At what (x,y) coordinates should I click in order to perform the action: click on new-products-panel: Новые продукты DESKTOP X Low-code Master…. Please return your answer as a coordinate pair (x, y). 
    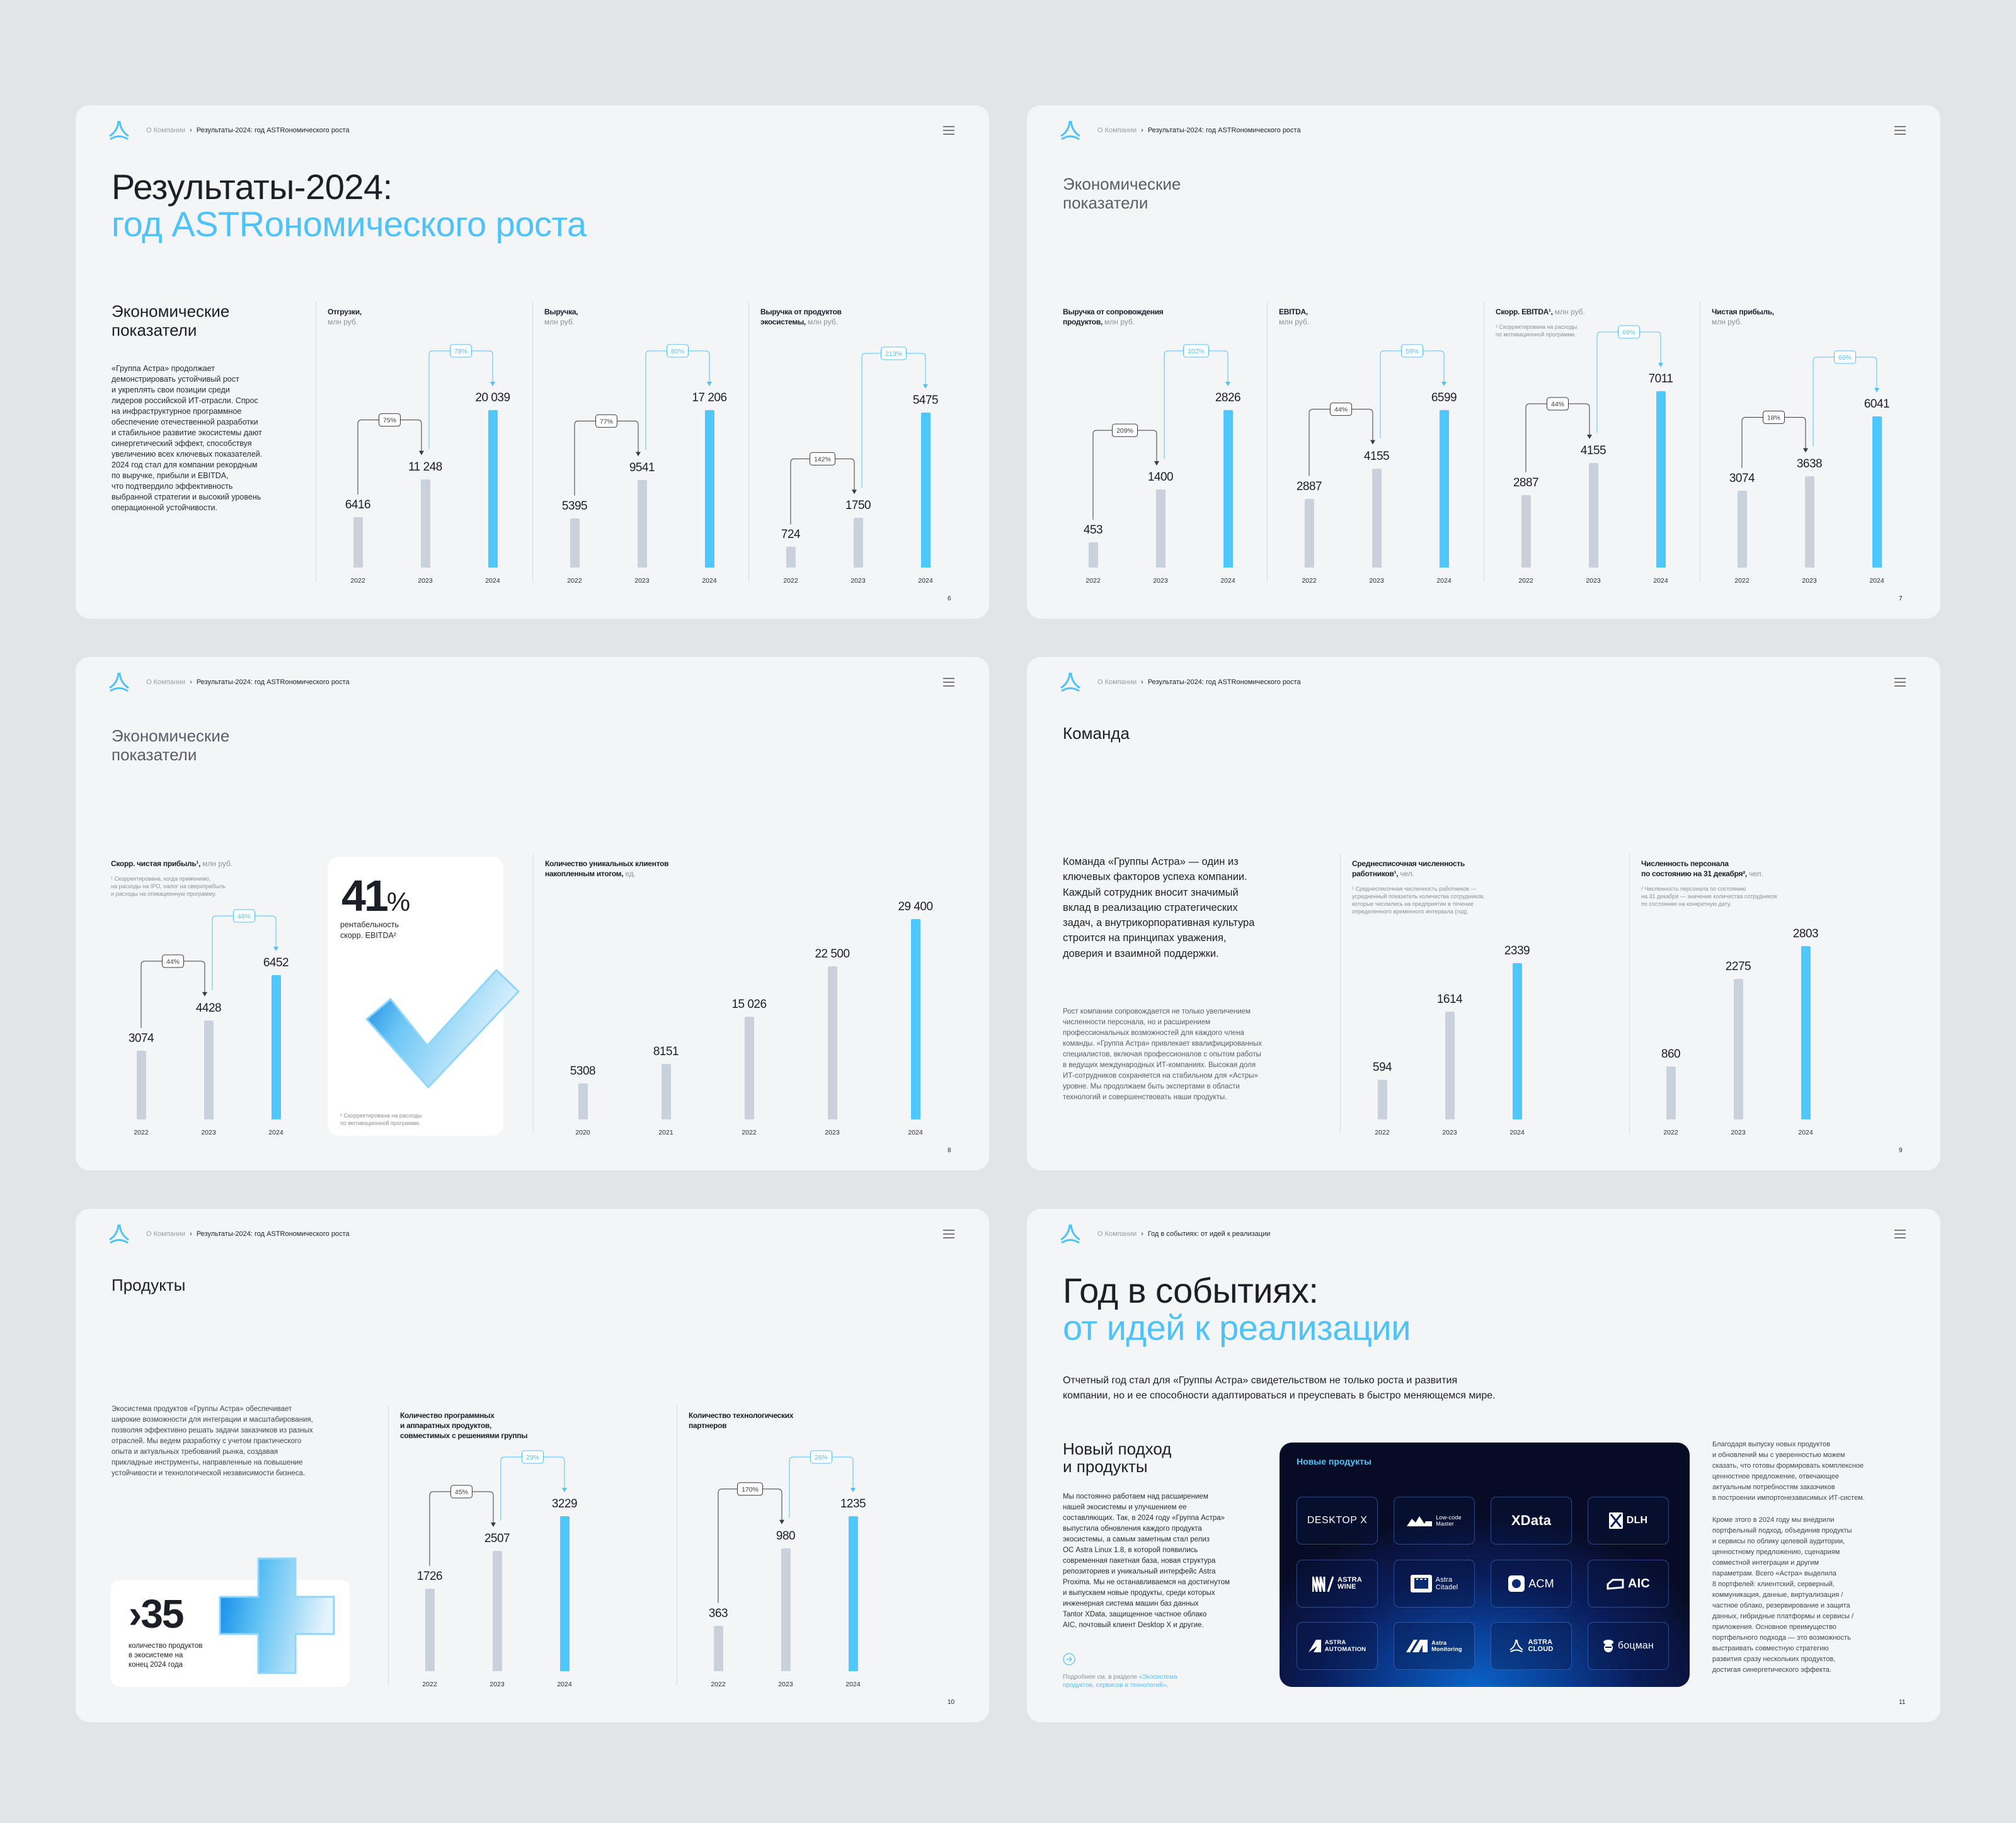
    Looking at the image, I should click on (1485, 1565).